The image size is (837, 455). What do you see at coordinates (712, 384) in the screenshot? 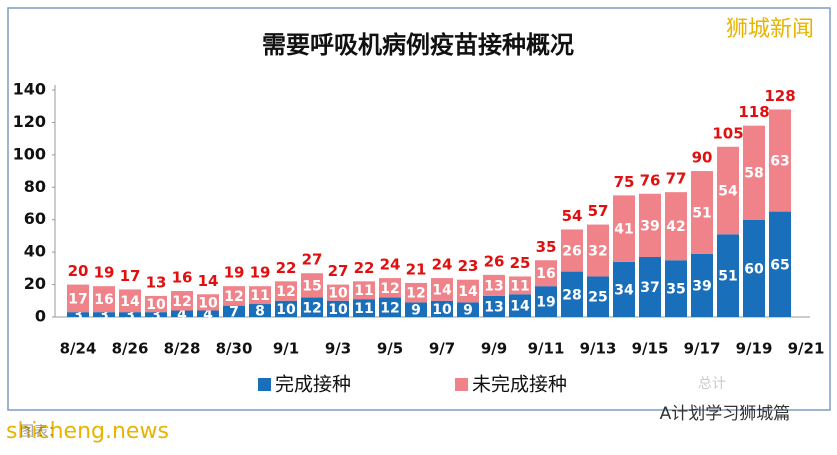
I see `watermark: 总计` at bounding box center [712, 384].